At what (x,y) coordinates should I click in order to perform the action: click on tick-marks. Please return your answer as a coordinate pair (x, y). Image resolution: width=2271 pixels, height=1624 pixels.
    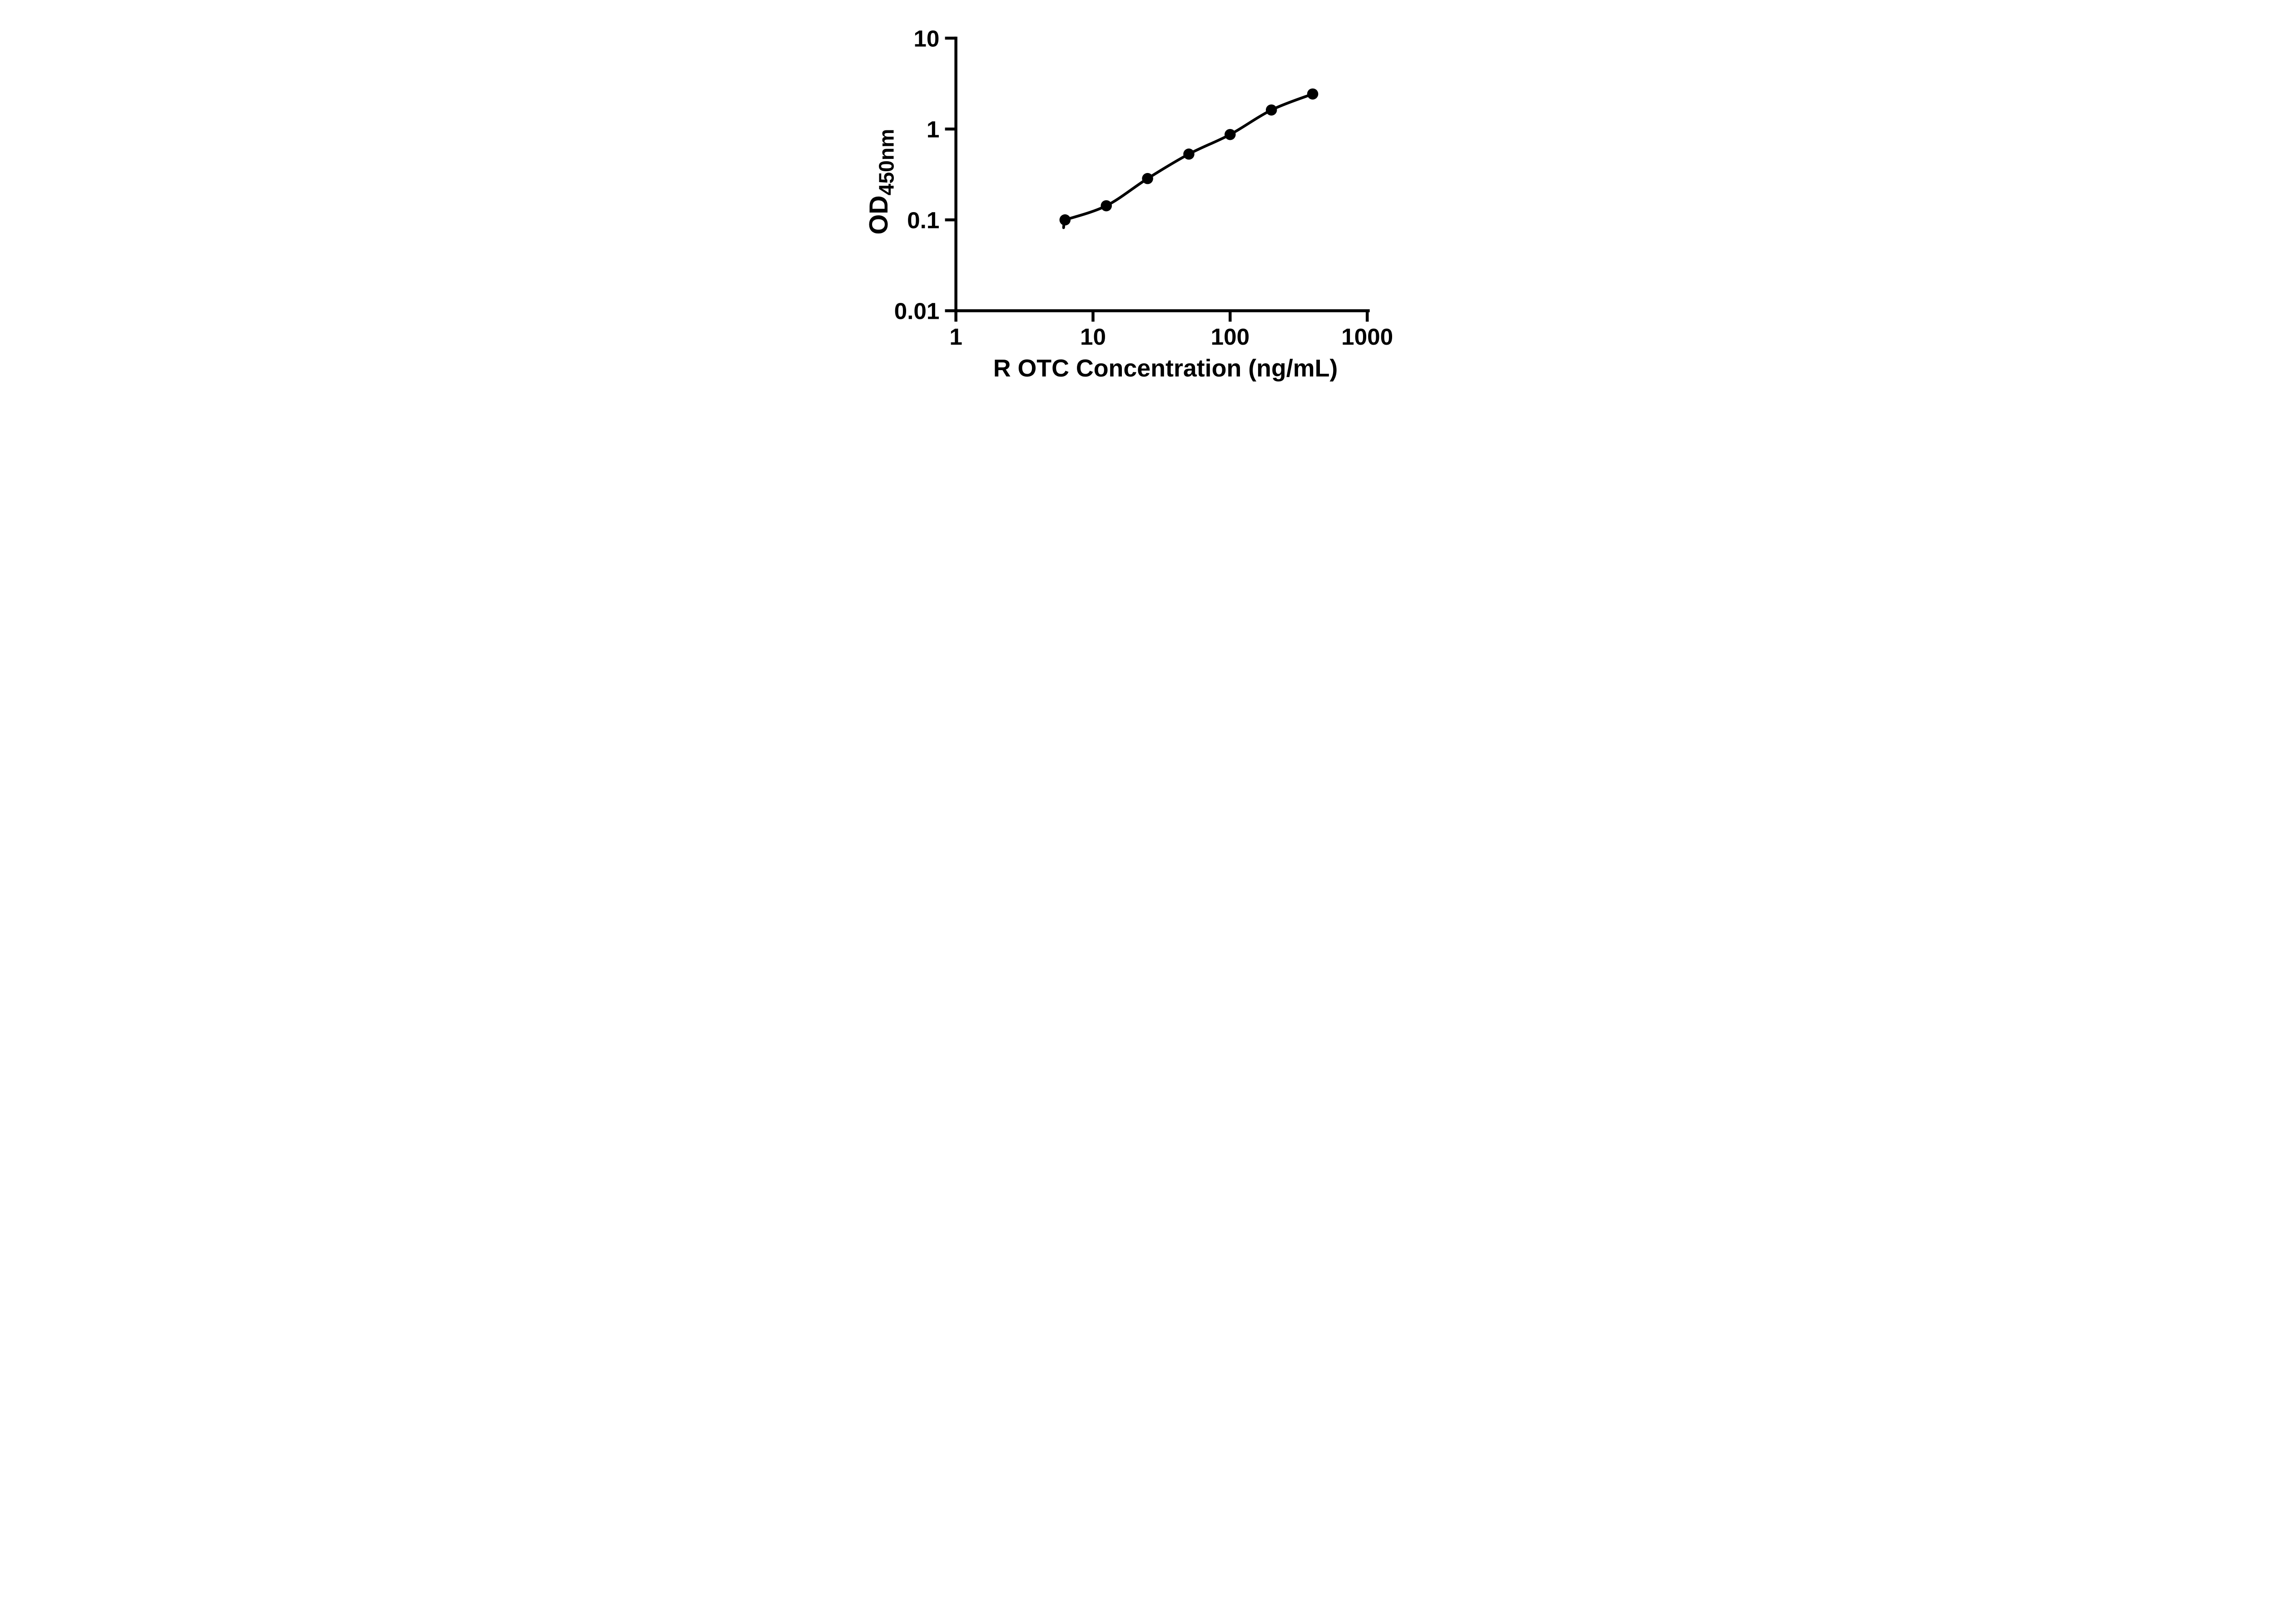
    Looking at the image, I should click on (1157, 179).